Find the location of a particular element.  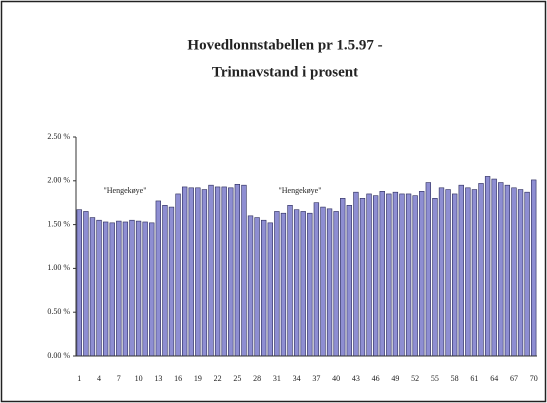

x-tick-label: 22 is located at coordinates (218, 378).